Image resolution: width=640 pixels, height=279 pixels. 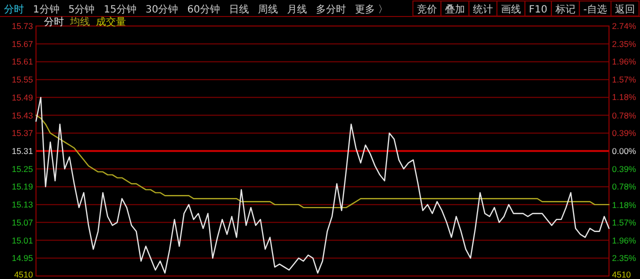 I want to click on y2-tick-label: 0.00%, so click(x=624, y=151).